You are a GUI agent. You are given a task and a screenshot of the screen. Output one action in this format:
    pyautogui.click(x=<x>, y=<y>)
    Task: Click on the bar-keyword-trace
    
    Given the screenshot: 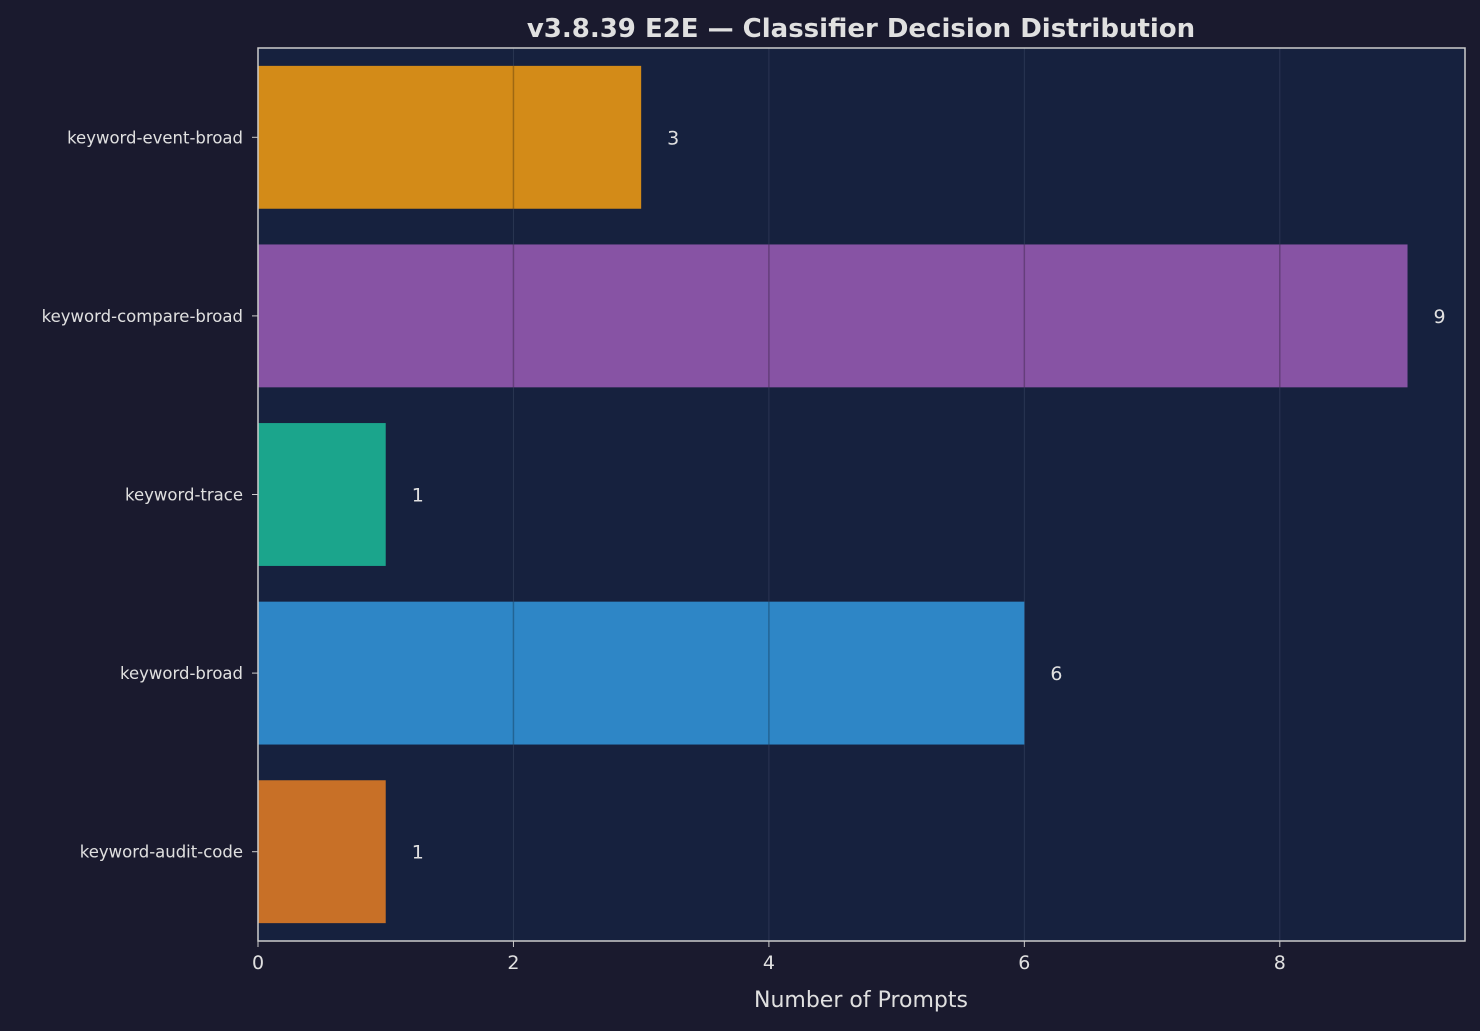 What is the action you would take?
    pyautogui.click(x=322, y=494)
    